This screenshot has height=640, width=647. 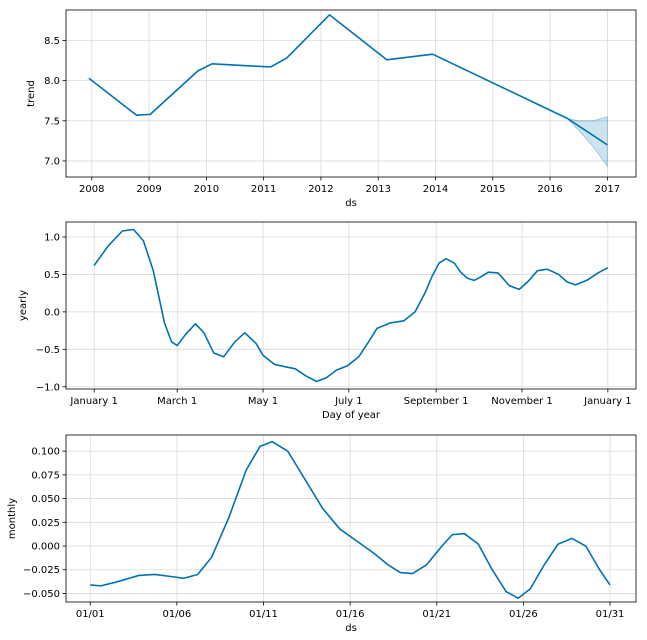 What do you see at coordinates (351, 203) in the screenshot?
I see `trend-xaxis-label: ds` at bounding box center [351, 203].